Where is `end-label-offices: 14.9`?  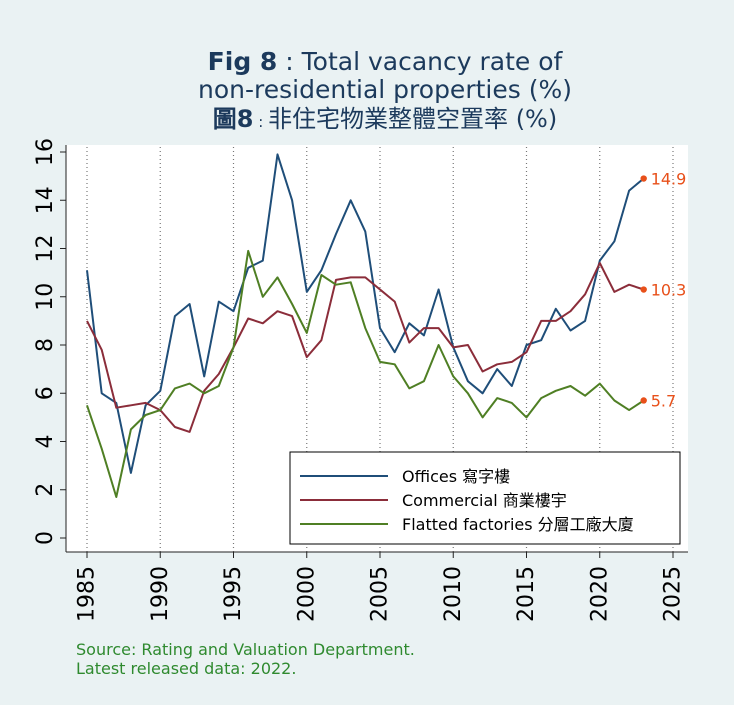
end-label-offices: 14.9 is located at coordinates (669, 179).